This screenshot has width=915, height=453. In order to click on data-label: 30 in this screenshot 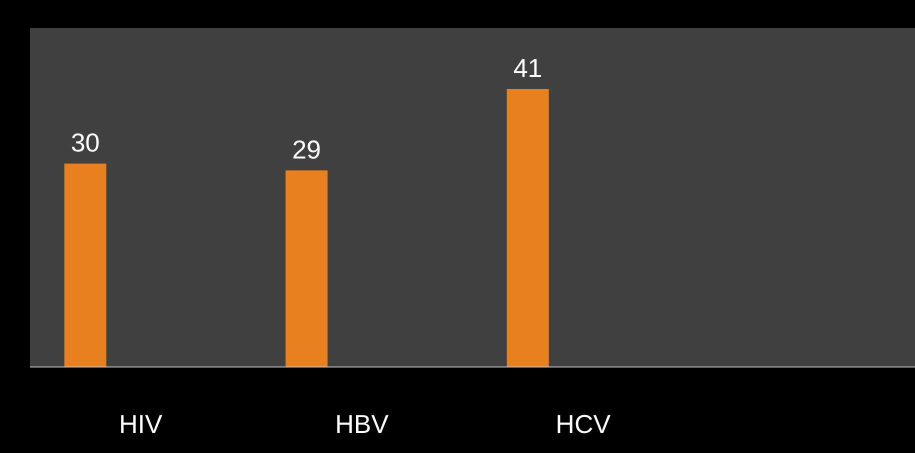, I will do `click(85, 143)`.